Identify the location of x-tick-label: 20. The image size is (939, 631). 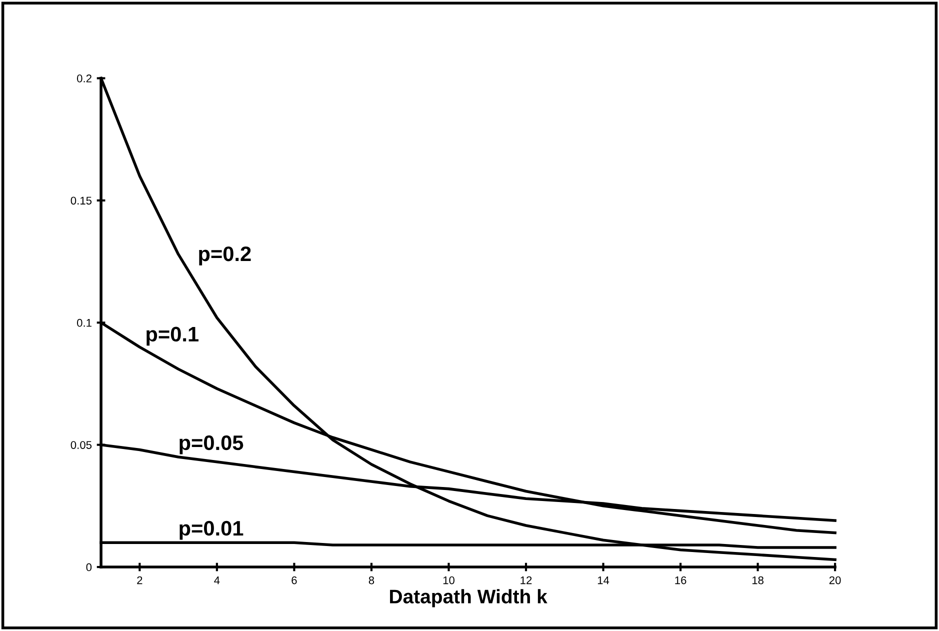
(835, 580).